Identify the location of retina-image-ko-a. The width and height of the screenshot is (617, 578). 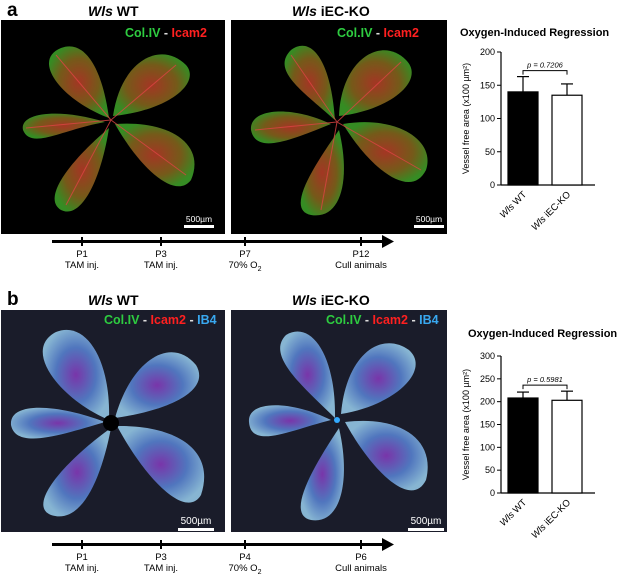
(339, 127).